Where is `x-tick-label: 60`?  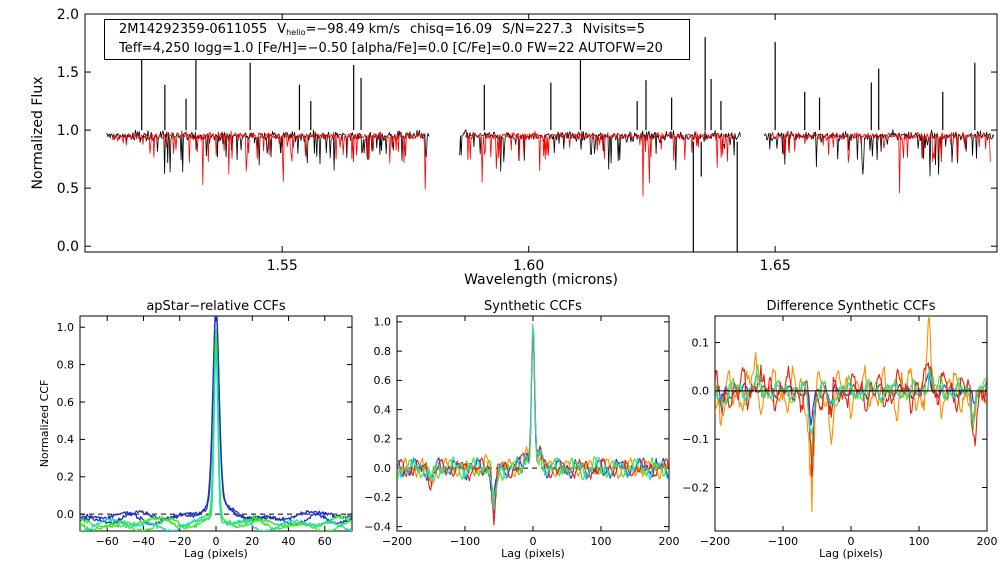 x-tick-label: 60 is located at coordinates (325, 541).